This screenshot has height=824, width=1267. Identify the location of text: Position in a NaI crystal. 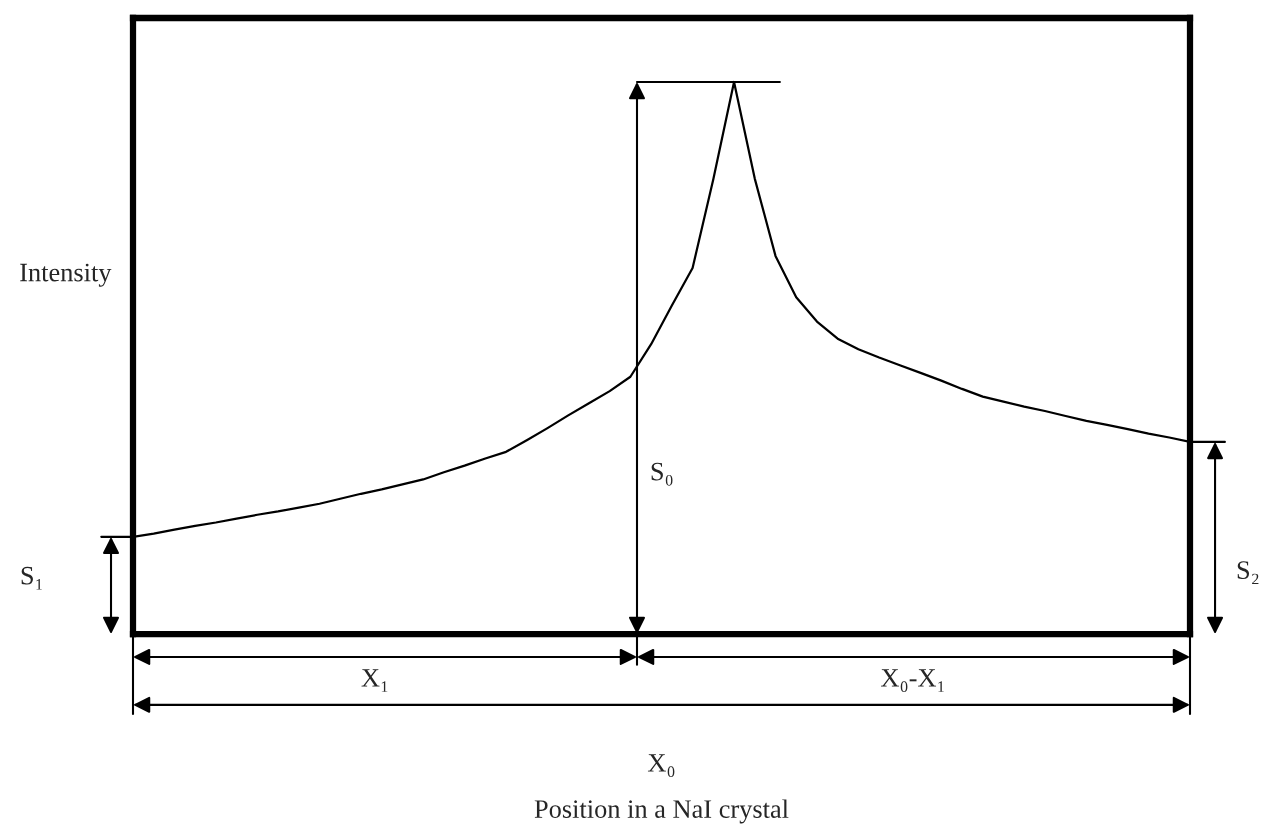
(661, 811).